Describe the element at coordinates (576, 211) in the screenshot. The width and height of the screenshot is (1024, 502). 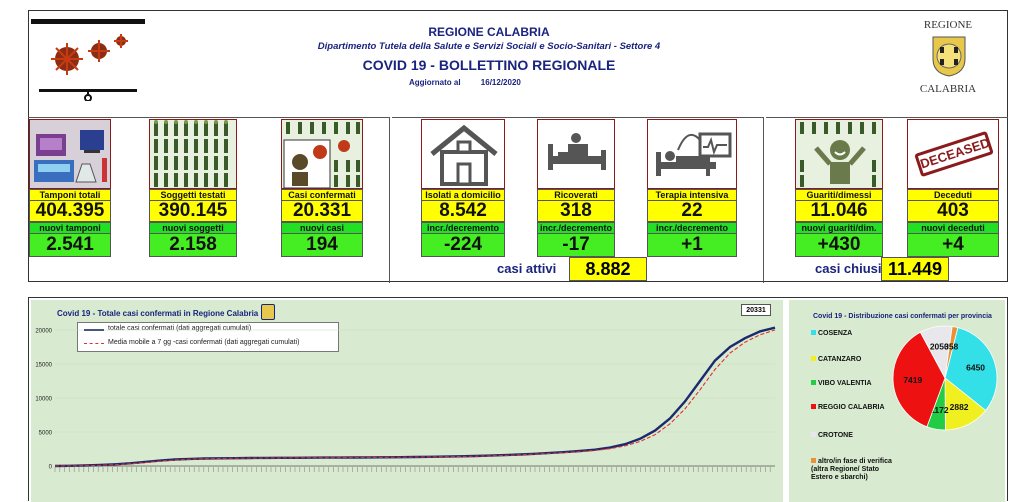
I see `tile-value: 318` at that location.